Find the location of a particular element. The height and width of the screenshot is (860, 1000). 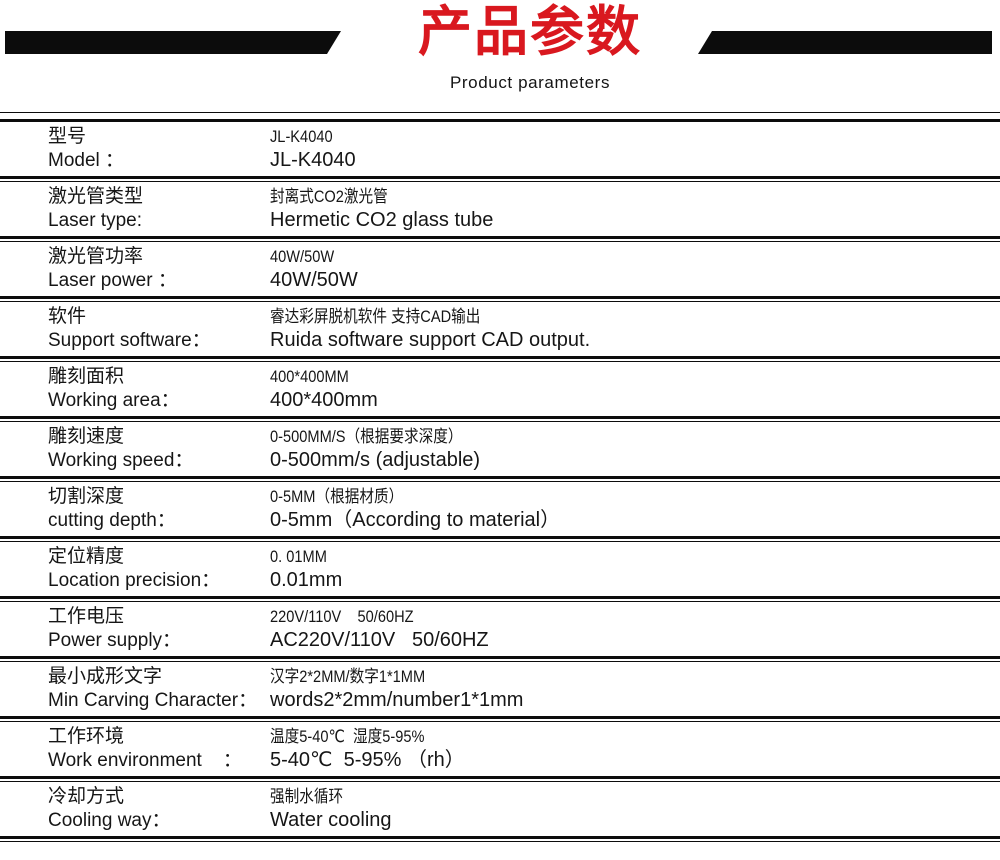

row-label-cell: 激光管功率 Laser power ： is located at coordinates (135, 269).